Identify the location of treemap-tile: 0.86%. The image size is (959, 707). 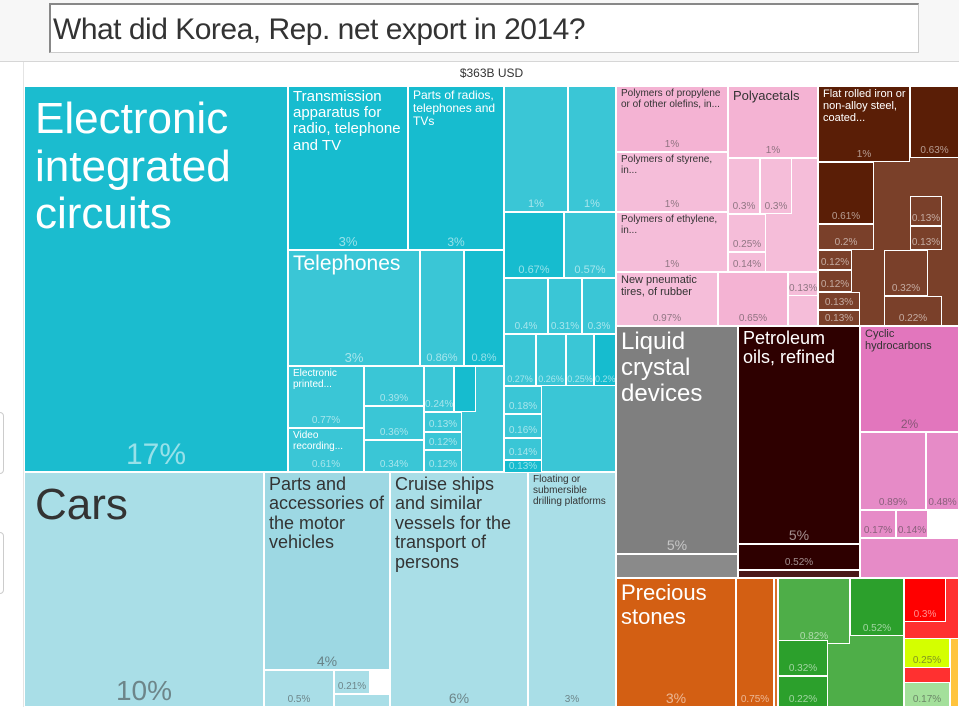
(442, 308).